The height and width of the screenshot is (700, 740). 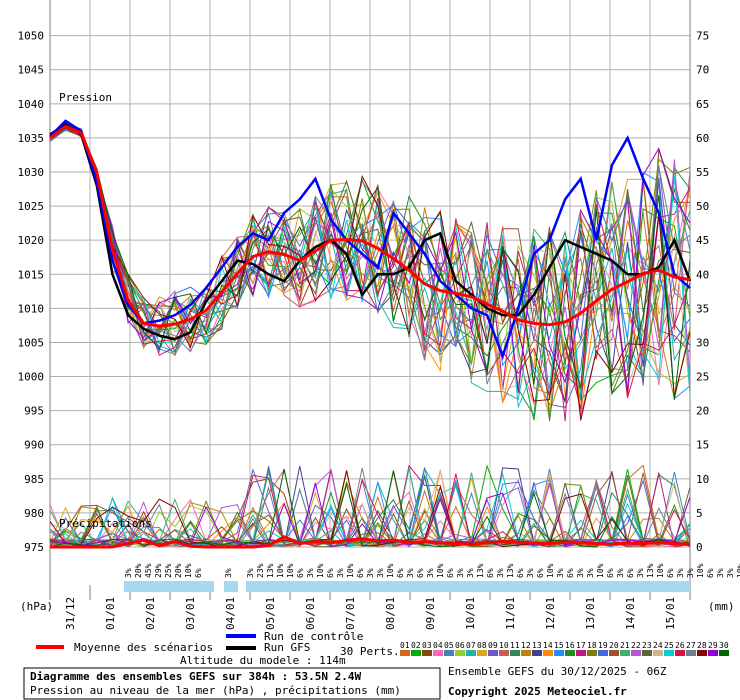 I want to click on member-number-label: 06, so click(x=460, y=645).